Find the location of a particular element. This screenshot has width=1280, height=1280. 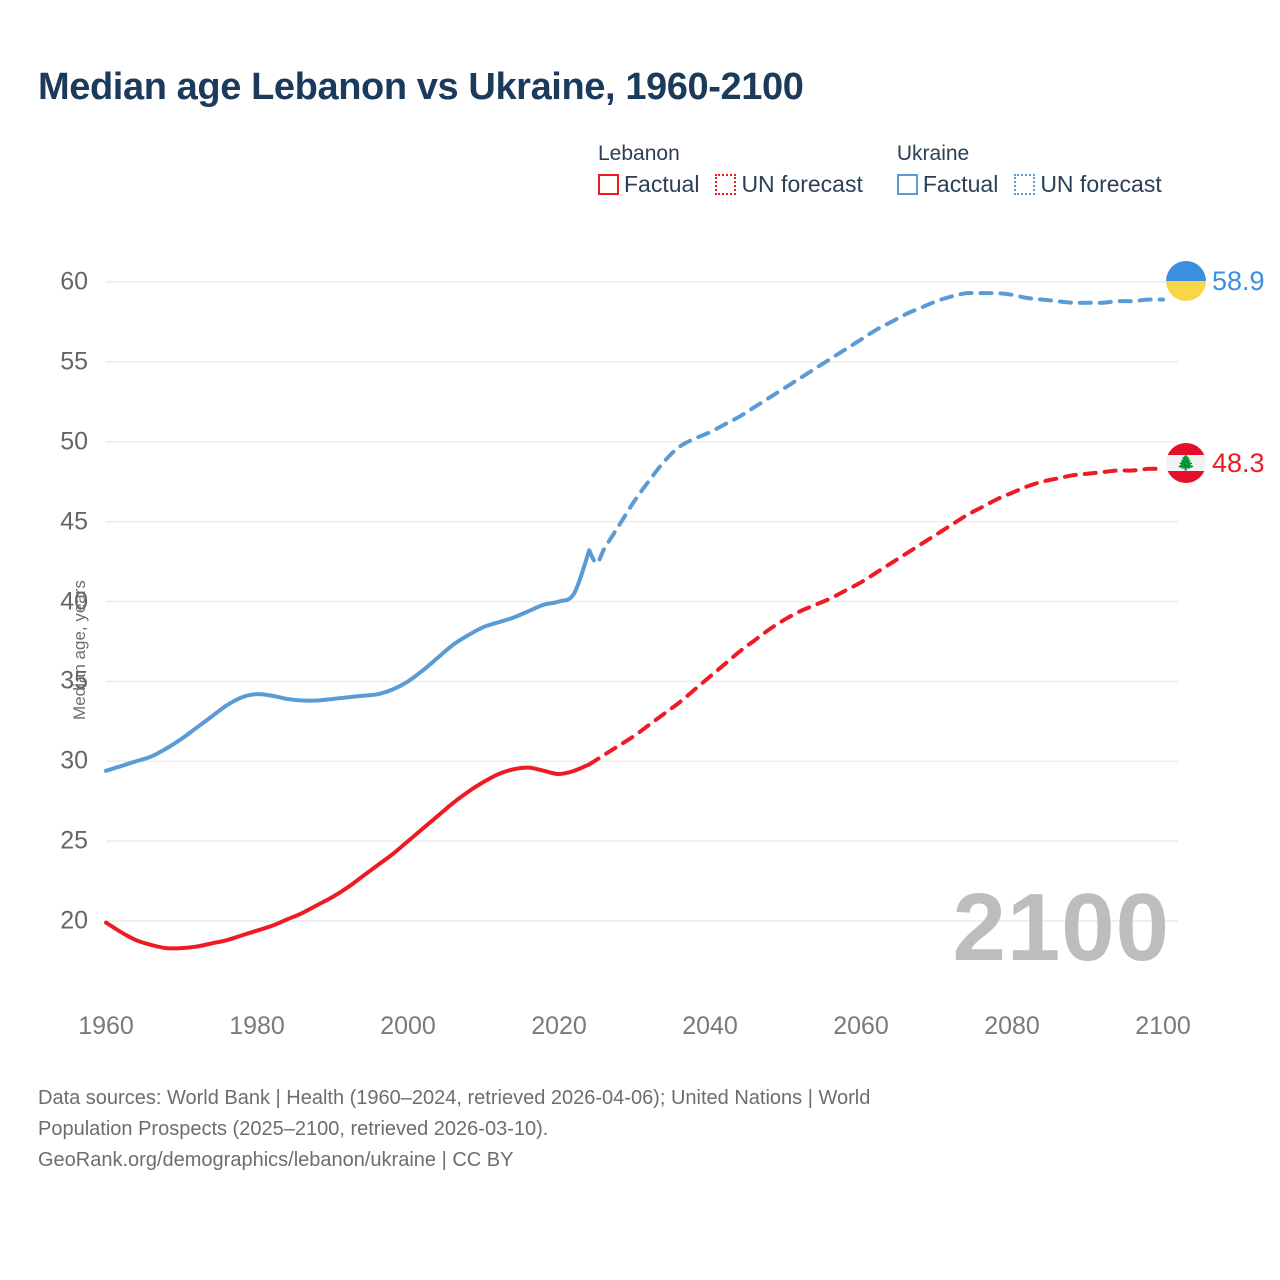

legend-swatch-solid-blue-icon is located at coordinates (907, 185).